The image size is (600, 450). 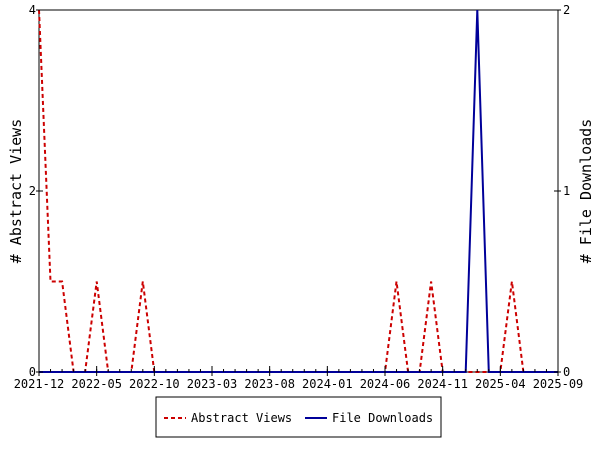 I want to click on y-left-tick-label: 2, so click(x=32, y=191).